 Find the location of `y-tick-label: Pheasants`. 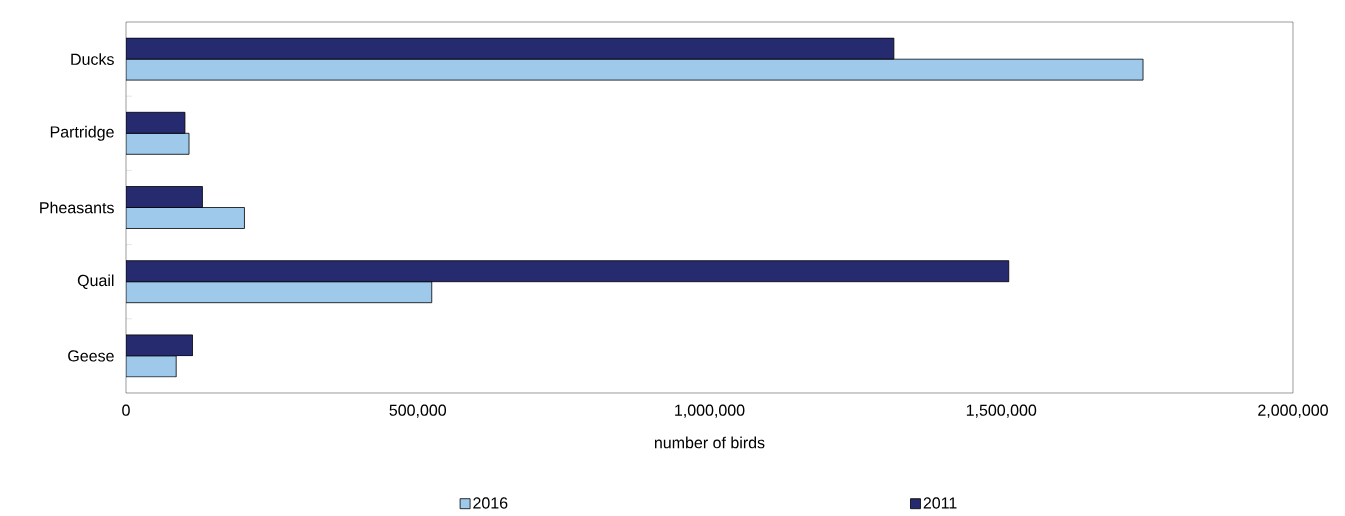

y-tick-label: Pheasants is located at coordinates (77, 207).